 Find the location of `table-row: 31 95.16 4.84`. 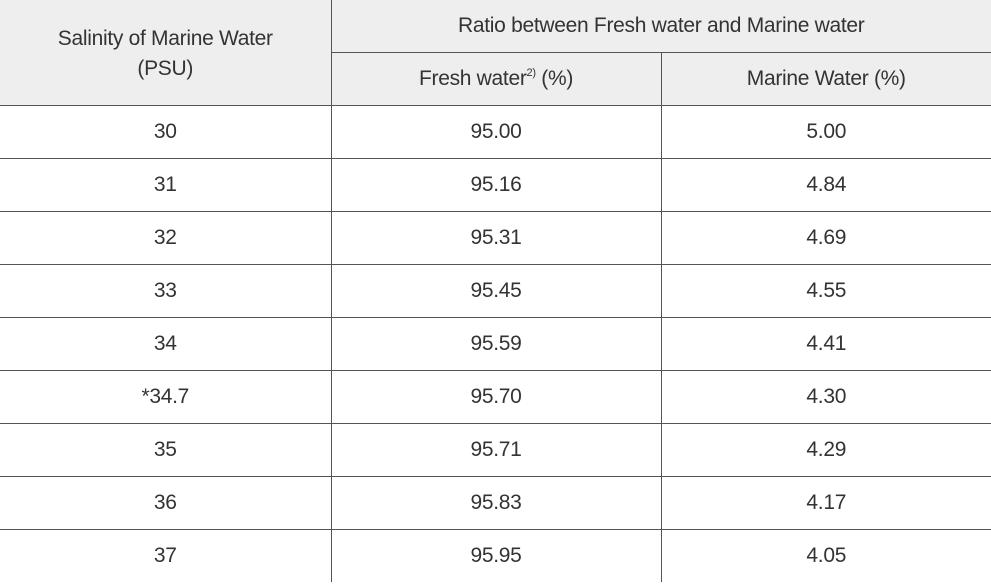

table-row: 31 95.16 4.84 is located at coordinates (495, 185).